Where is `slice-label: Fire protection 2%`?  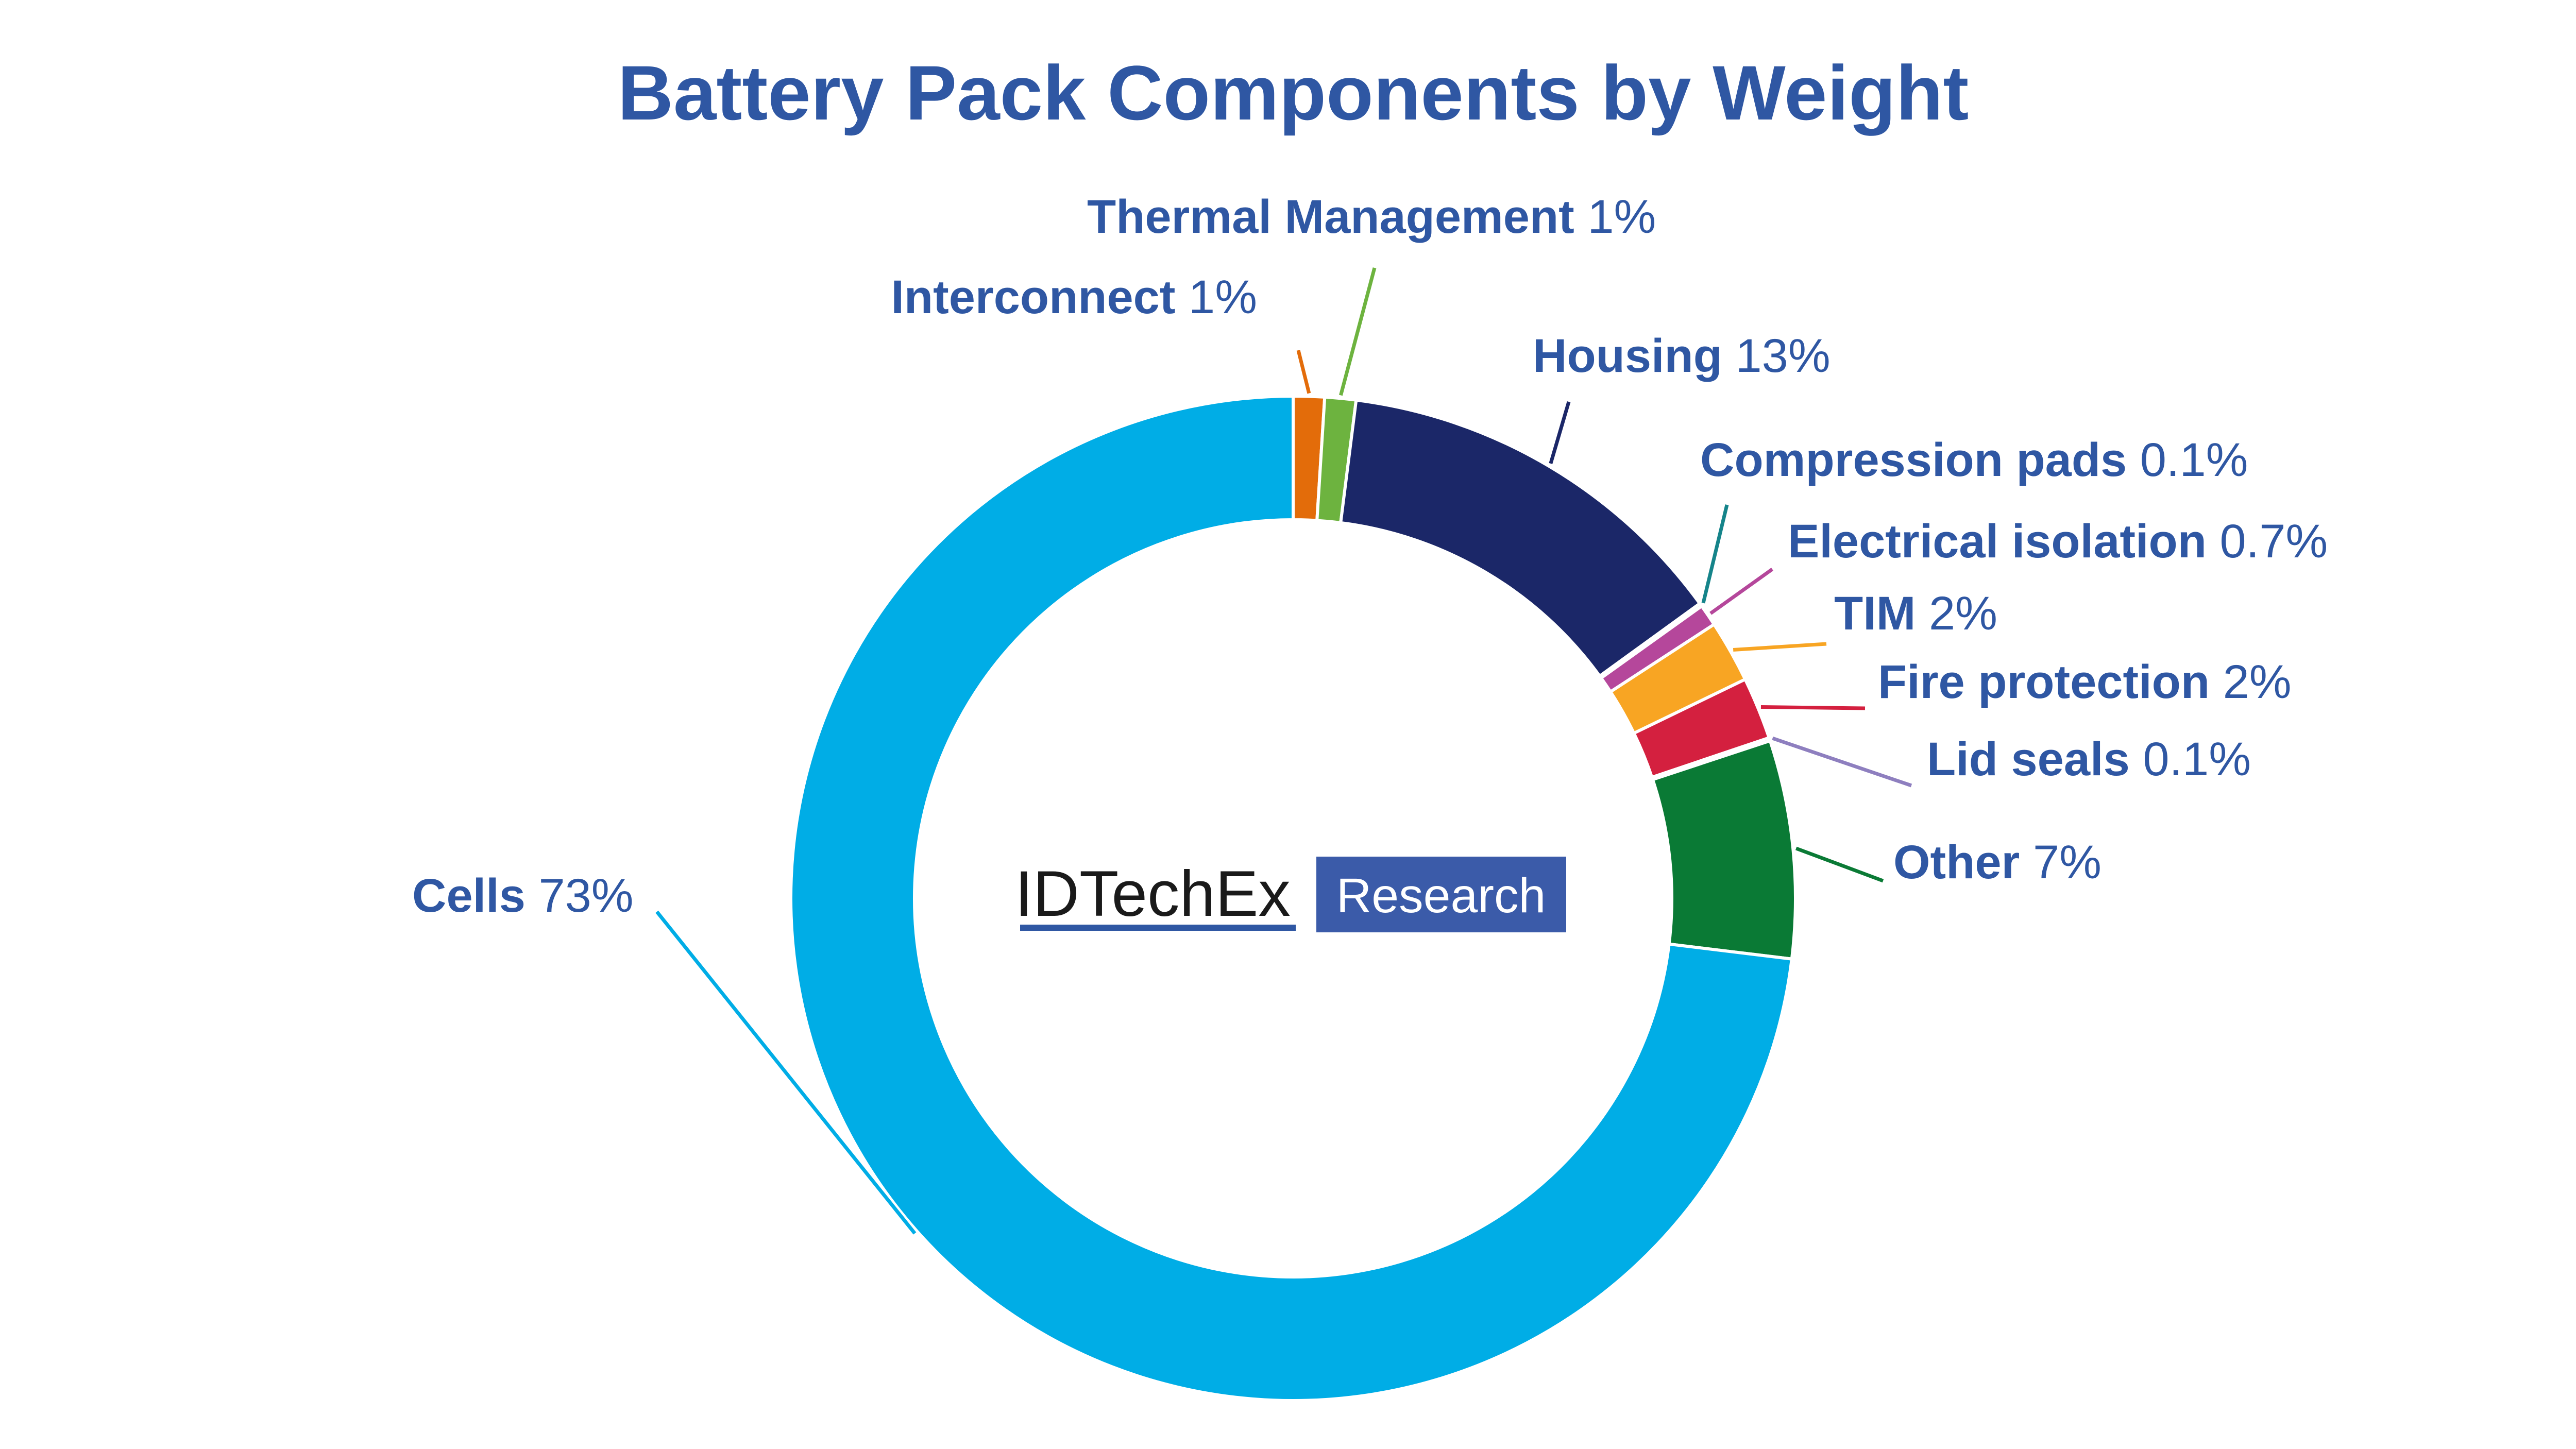
slice-label: Fire protection 2% is located at coordinates (2085, 682).